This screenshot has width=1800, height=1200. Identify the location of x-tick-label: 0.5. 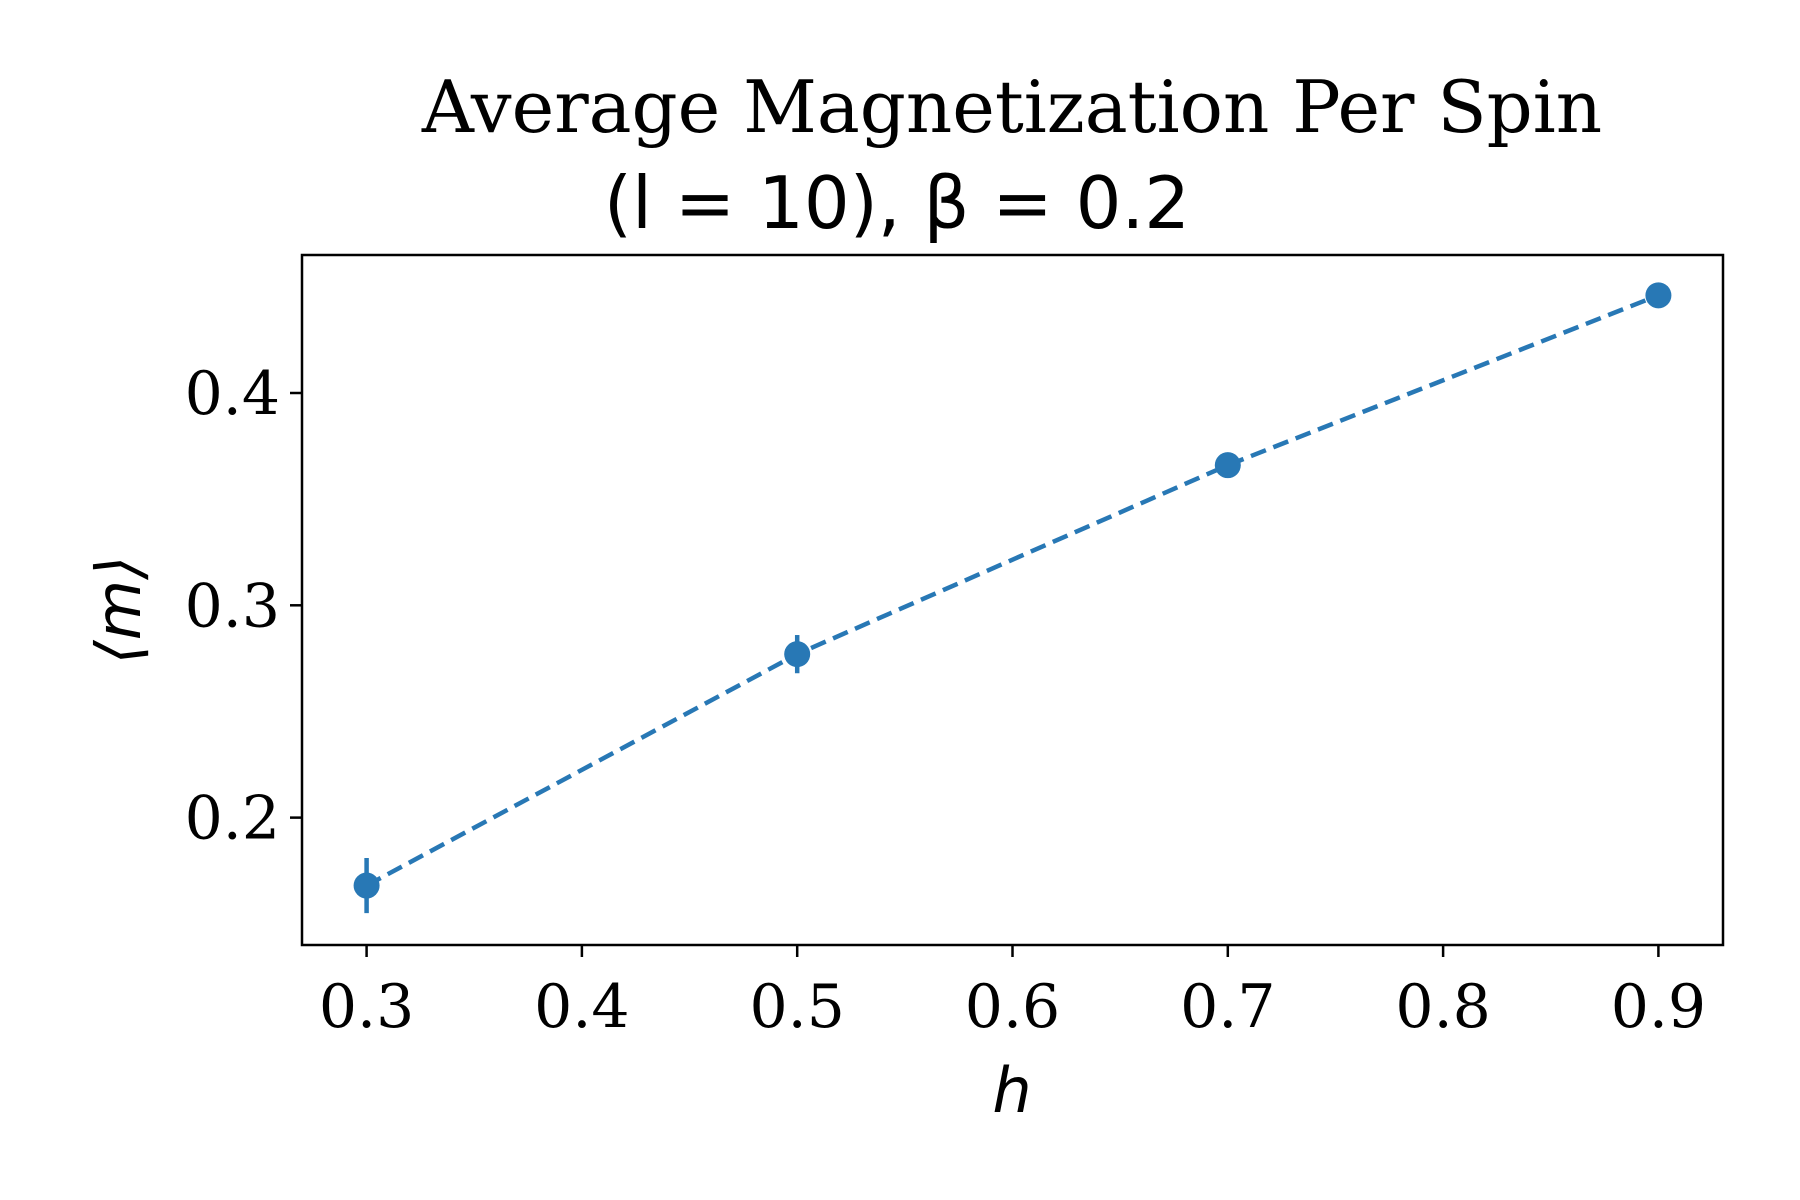
(796, 1007).